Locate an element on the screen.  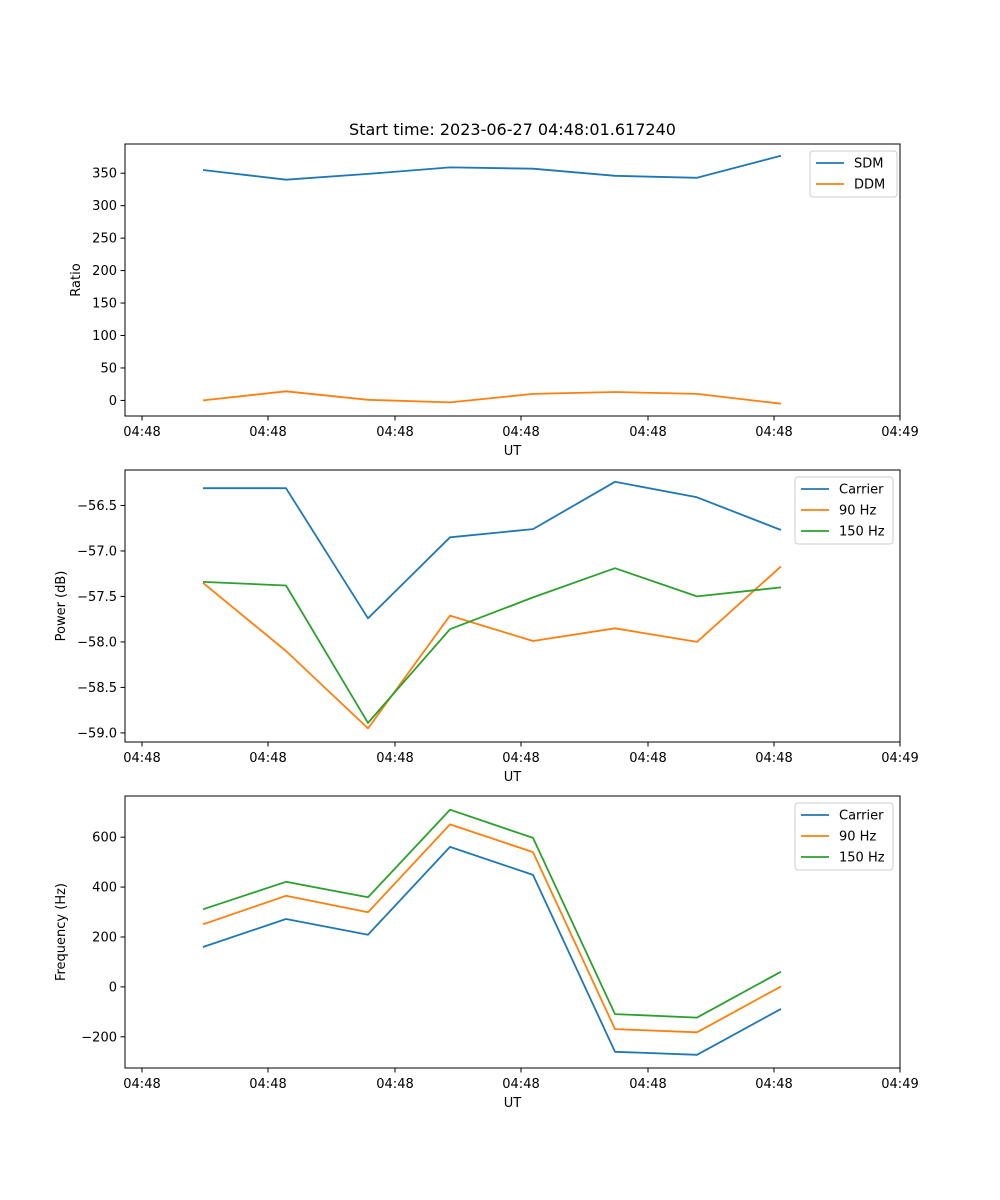
y-tick-label: 300 is located at coordinates (104, 206).